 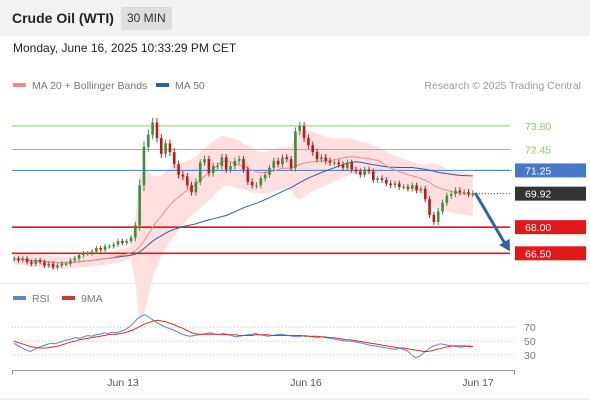 I want to click on legend-rsi: RSI, so click(x=31, y=299).